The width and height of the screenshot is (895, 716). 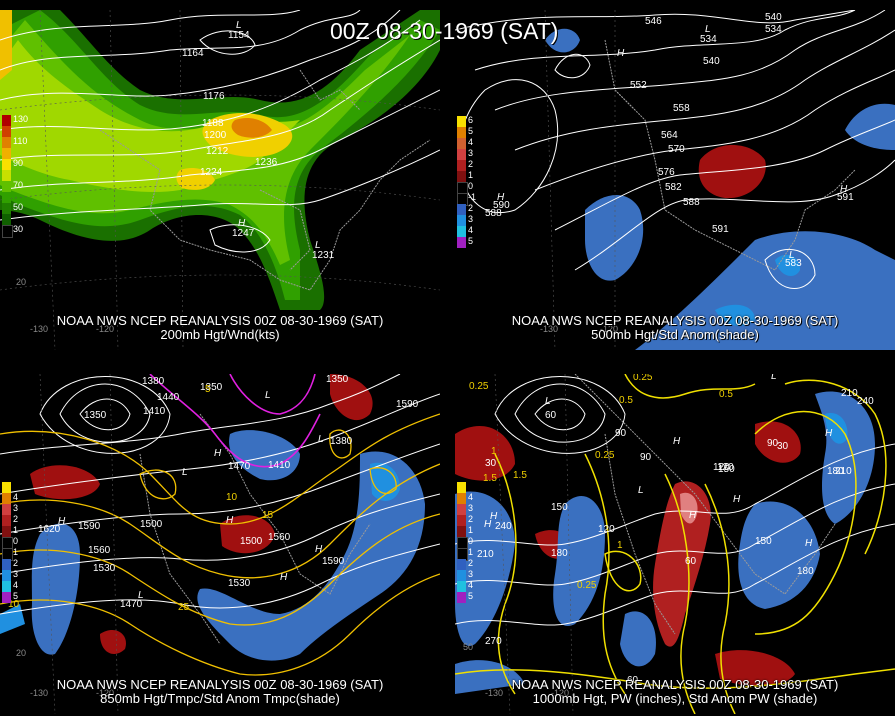 I want to click on legend-label: 130, so click(x=21, y=119).